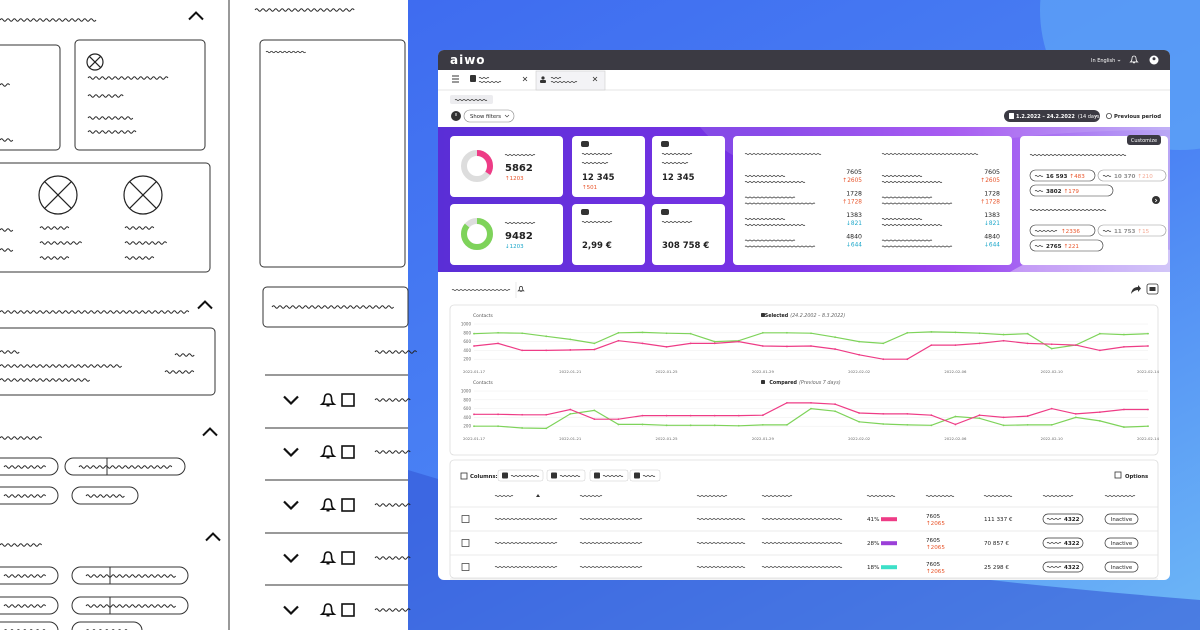 Image resolution: width=1200 pixels, height=630 pixels. Describe the element at coordinates (597, 246) in the screenshot. I see `metric-value: 2,99 €` at that location.